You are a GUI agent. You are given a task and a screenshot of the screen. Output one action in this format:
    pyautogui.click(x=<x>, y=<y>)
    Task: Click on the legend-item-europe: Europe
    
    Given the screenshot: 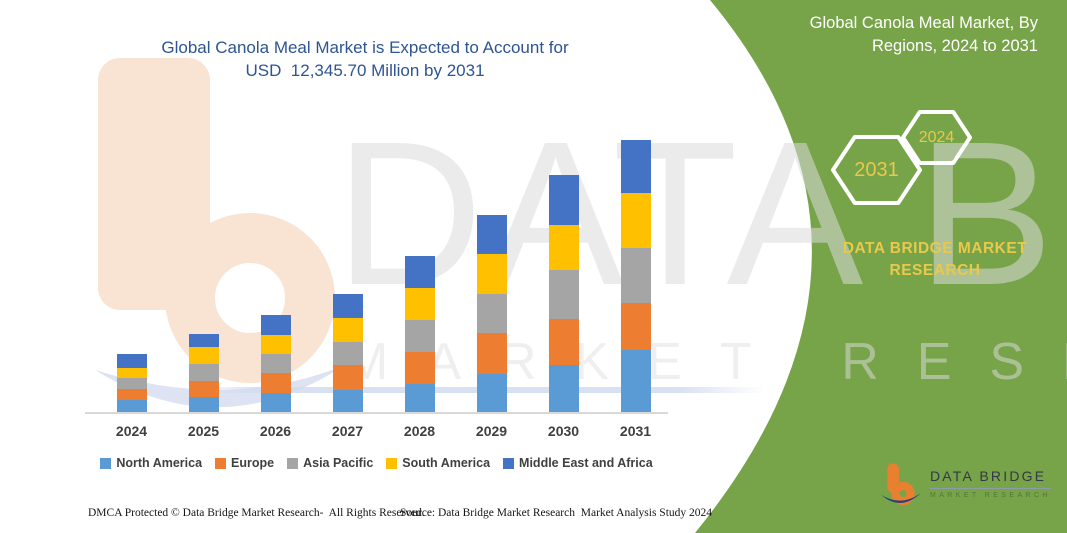 What is the action you would take?
    pyautogui.click(x=244, y=463)
    